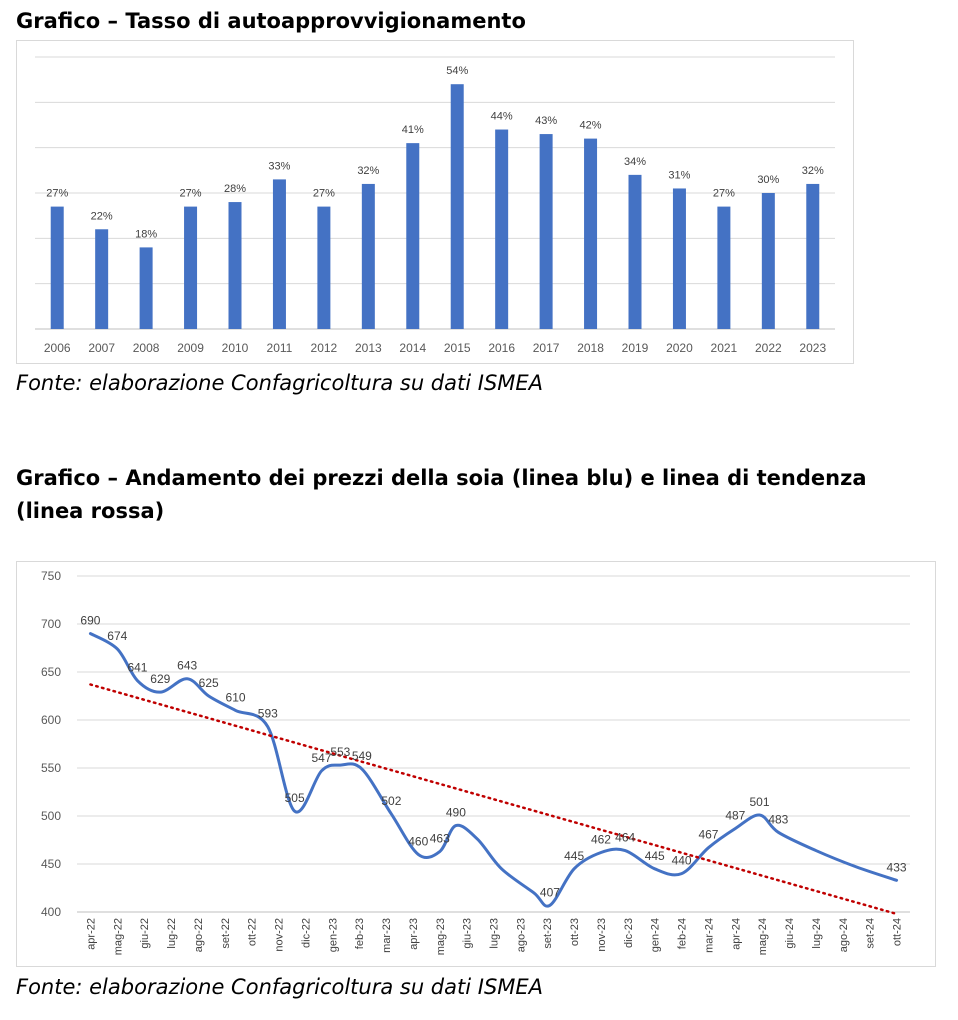  I want to click on y-tick-label: 600, so click(51, 720).